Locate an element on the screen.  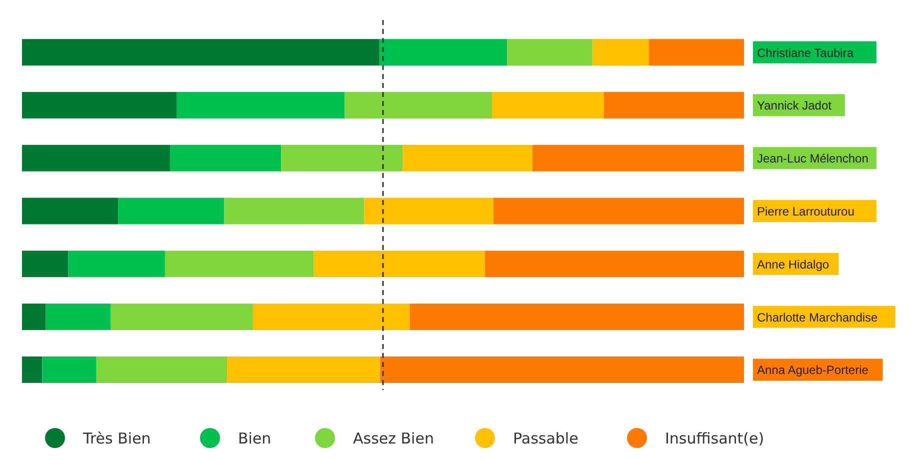
y-tick-label: Yannick Jadot is located at coordinates (794, 105).